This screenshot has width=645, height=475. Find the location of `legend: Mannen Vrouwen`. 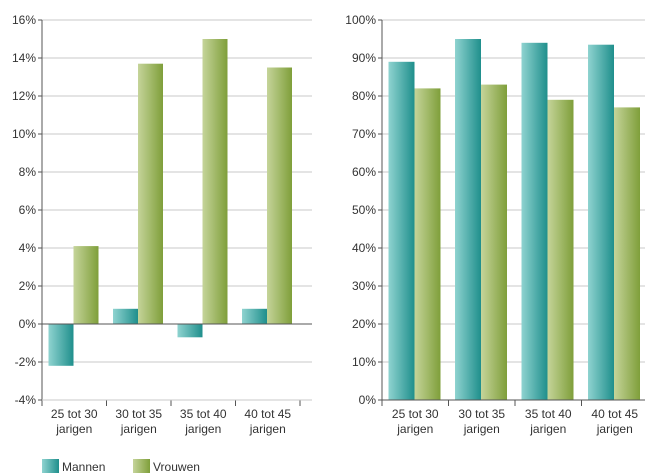

legend: Mannen Vrouwen is located at coordinates (121, 466).